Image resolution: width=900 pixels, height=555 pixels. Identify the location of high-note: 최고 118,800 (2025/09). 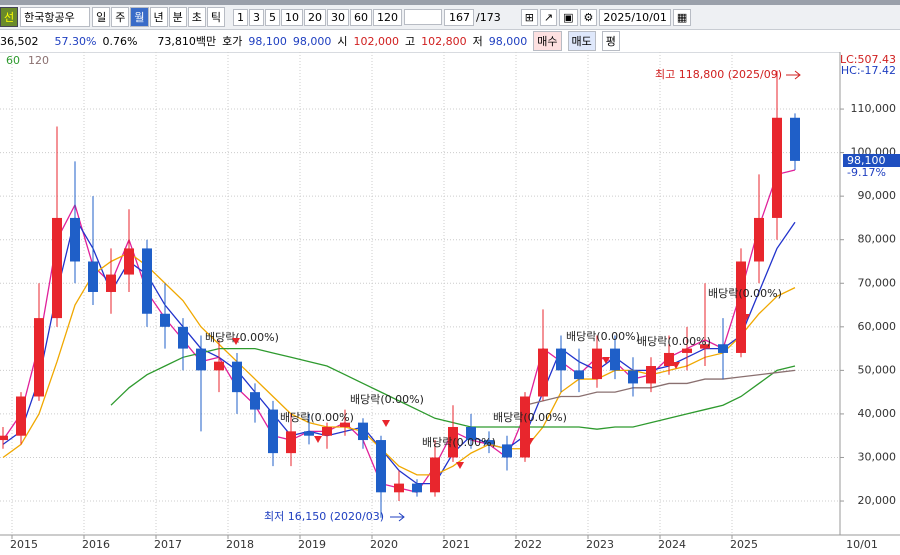
(718, 74).